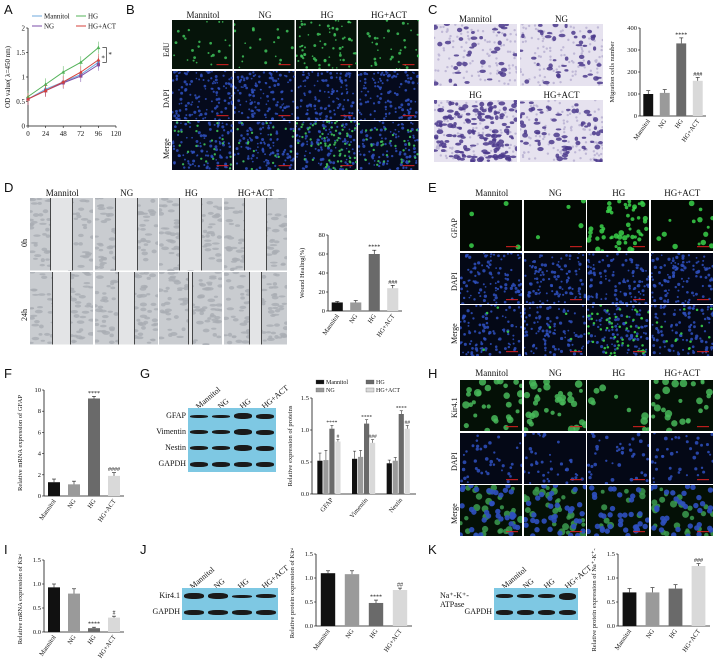 The height and width of the screenshot is (667, 716). I want to click on blot-row-label: GFAP, so click(176, 415).